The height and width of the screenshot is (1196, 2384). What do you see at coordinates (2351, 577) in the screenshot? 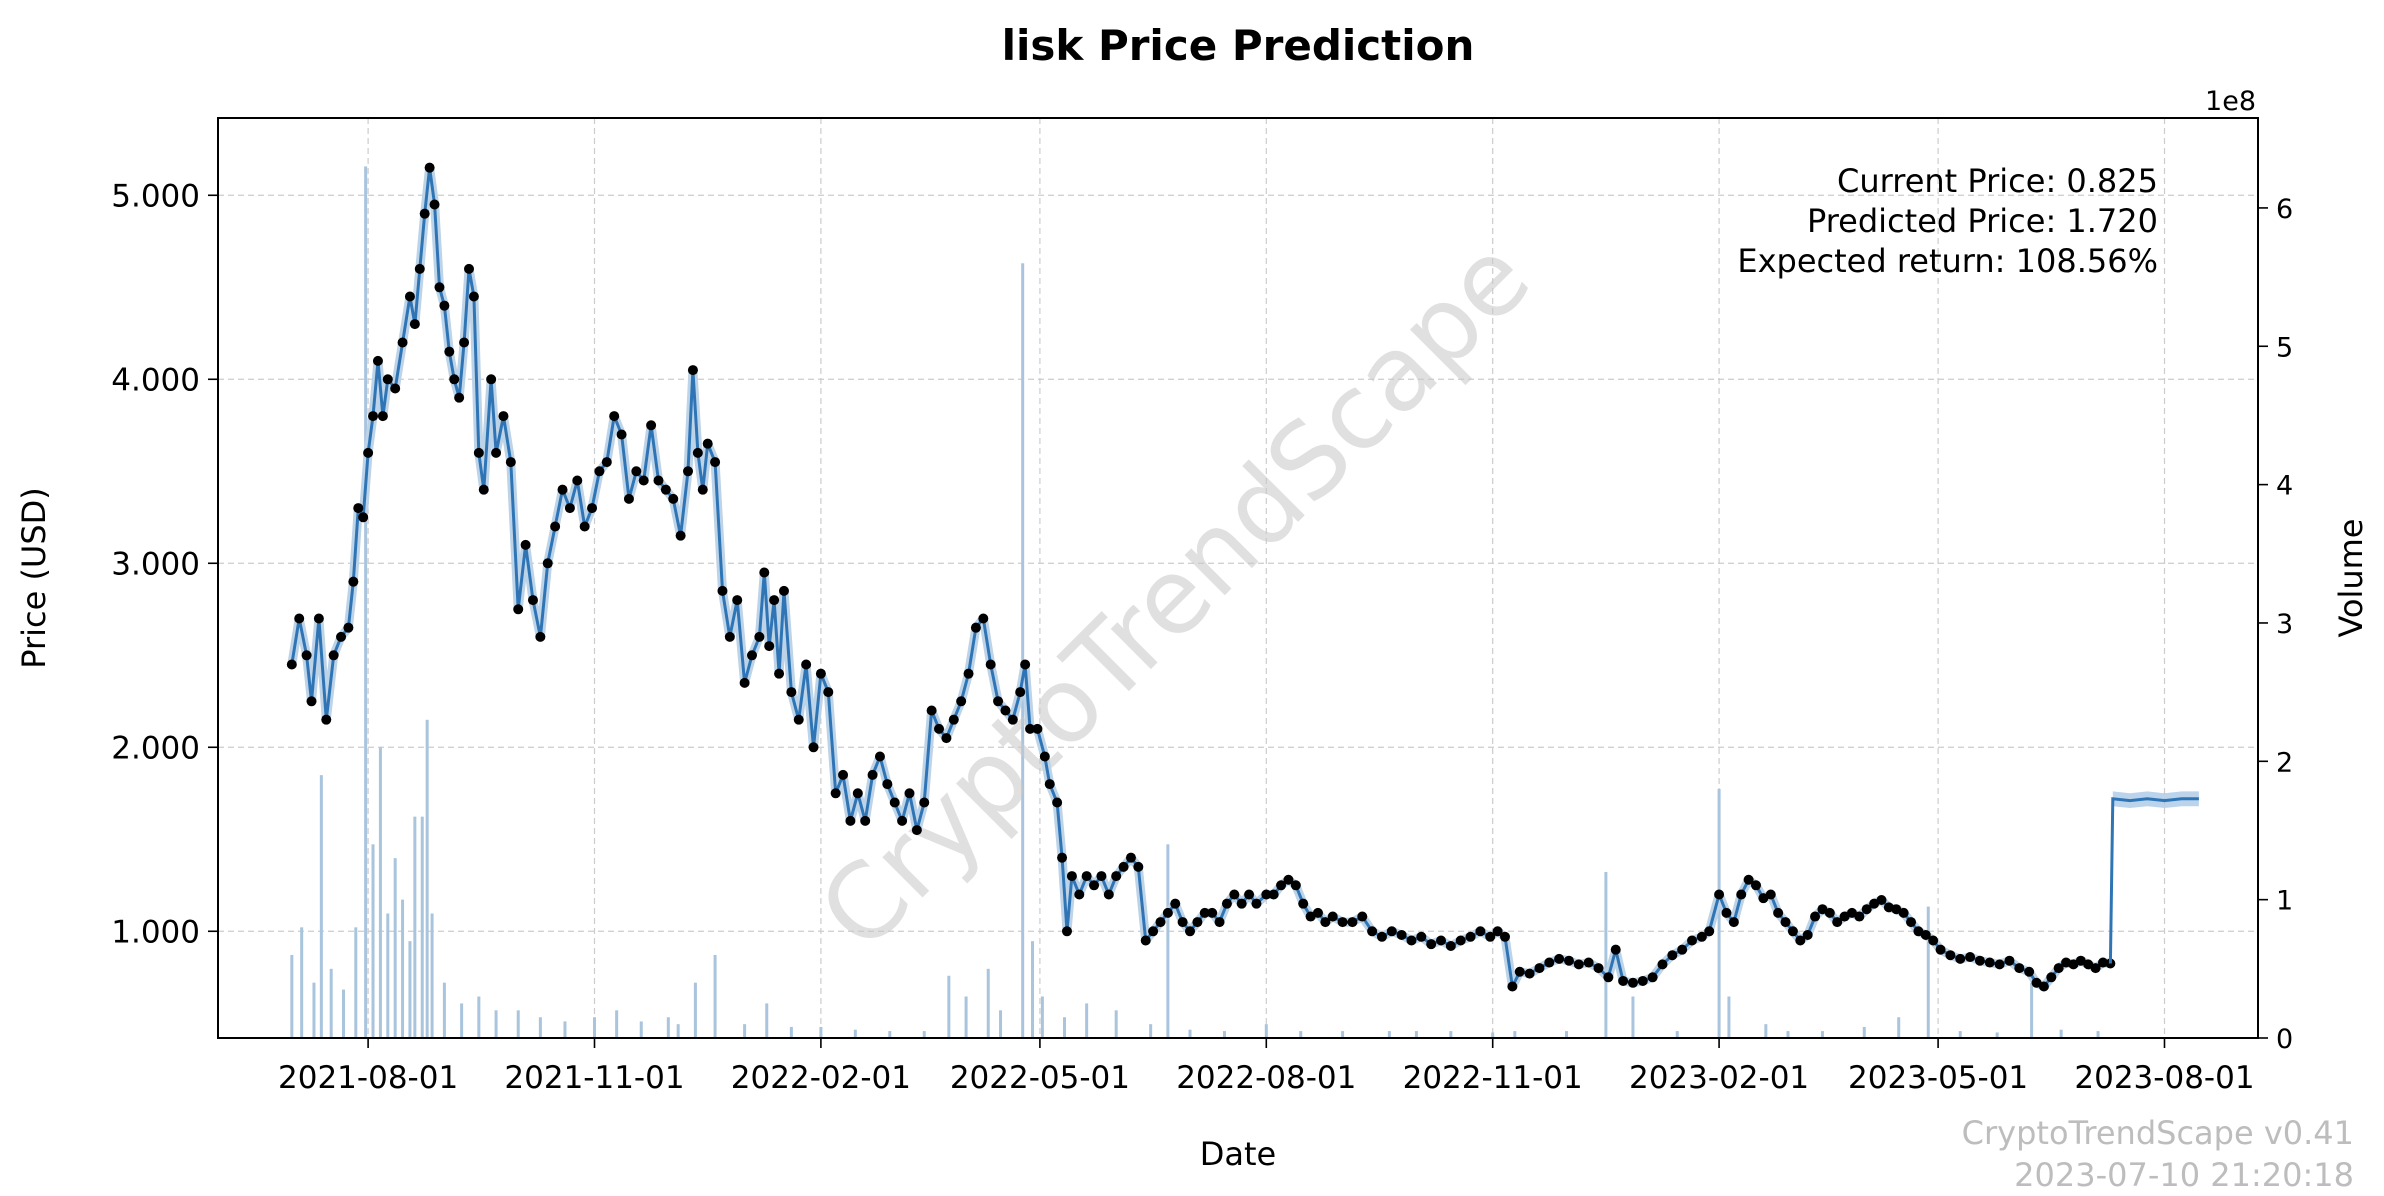
I see `right-axis-label: Volume` at bounding box center [2351, 577].